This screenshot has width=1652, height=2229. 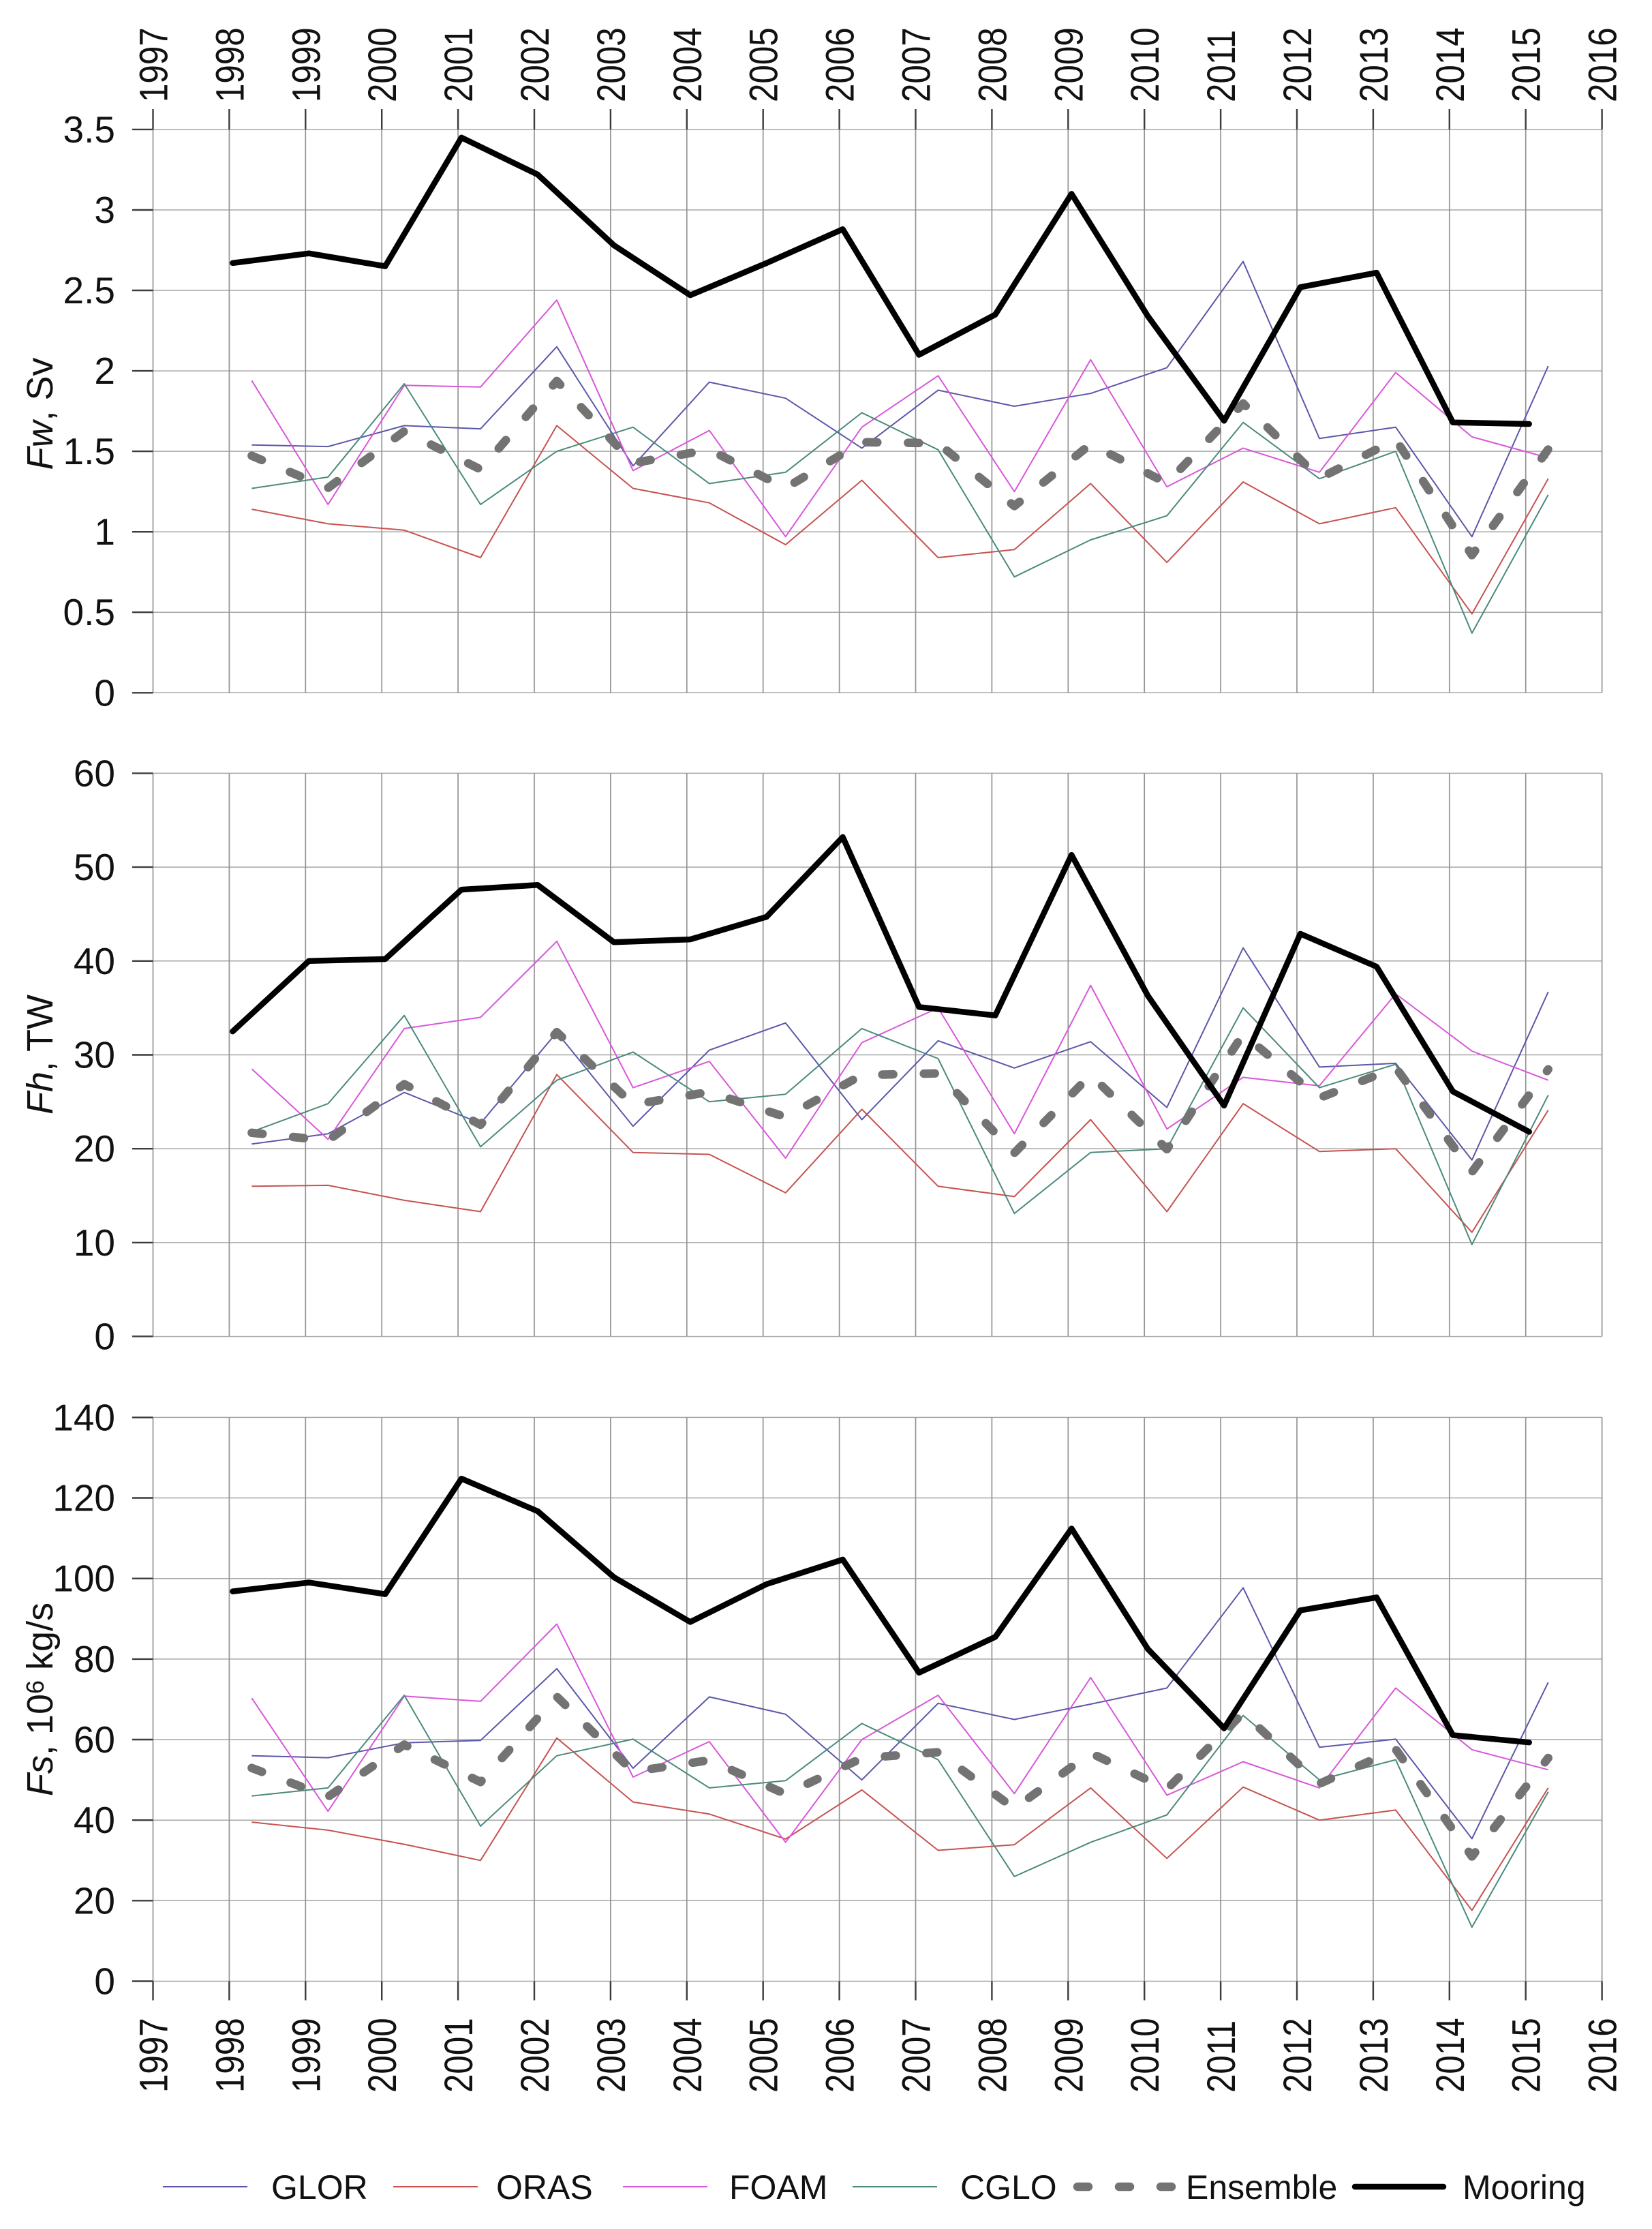 I want to click on svg-text: 3.5, so click(x=89, y=129).